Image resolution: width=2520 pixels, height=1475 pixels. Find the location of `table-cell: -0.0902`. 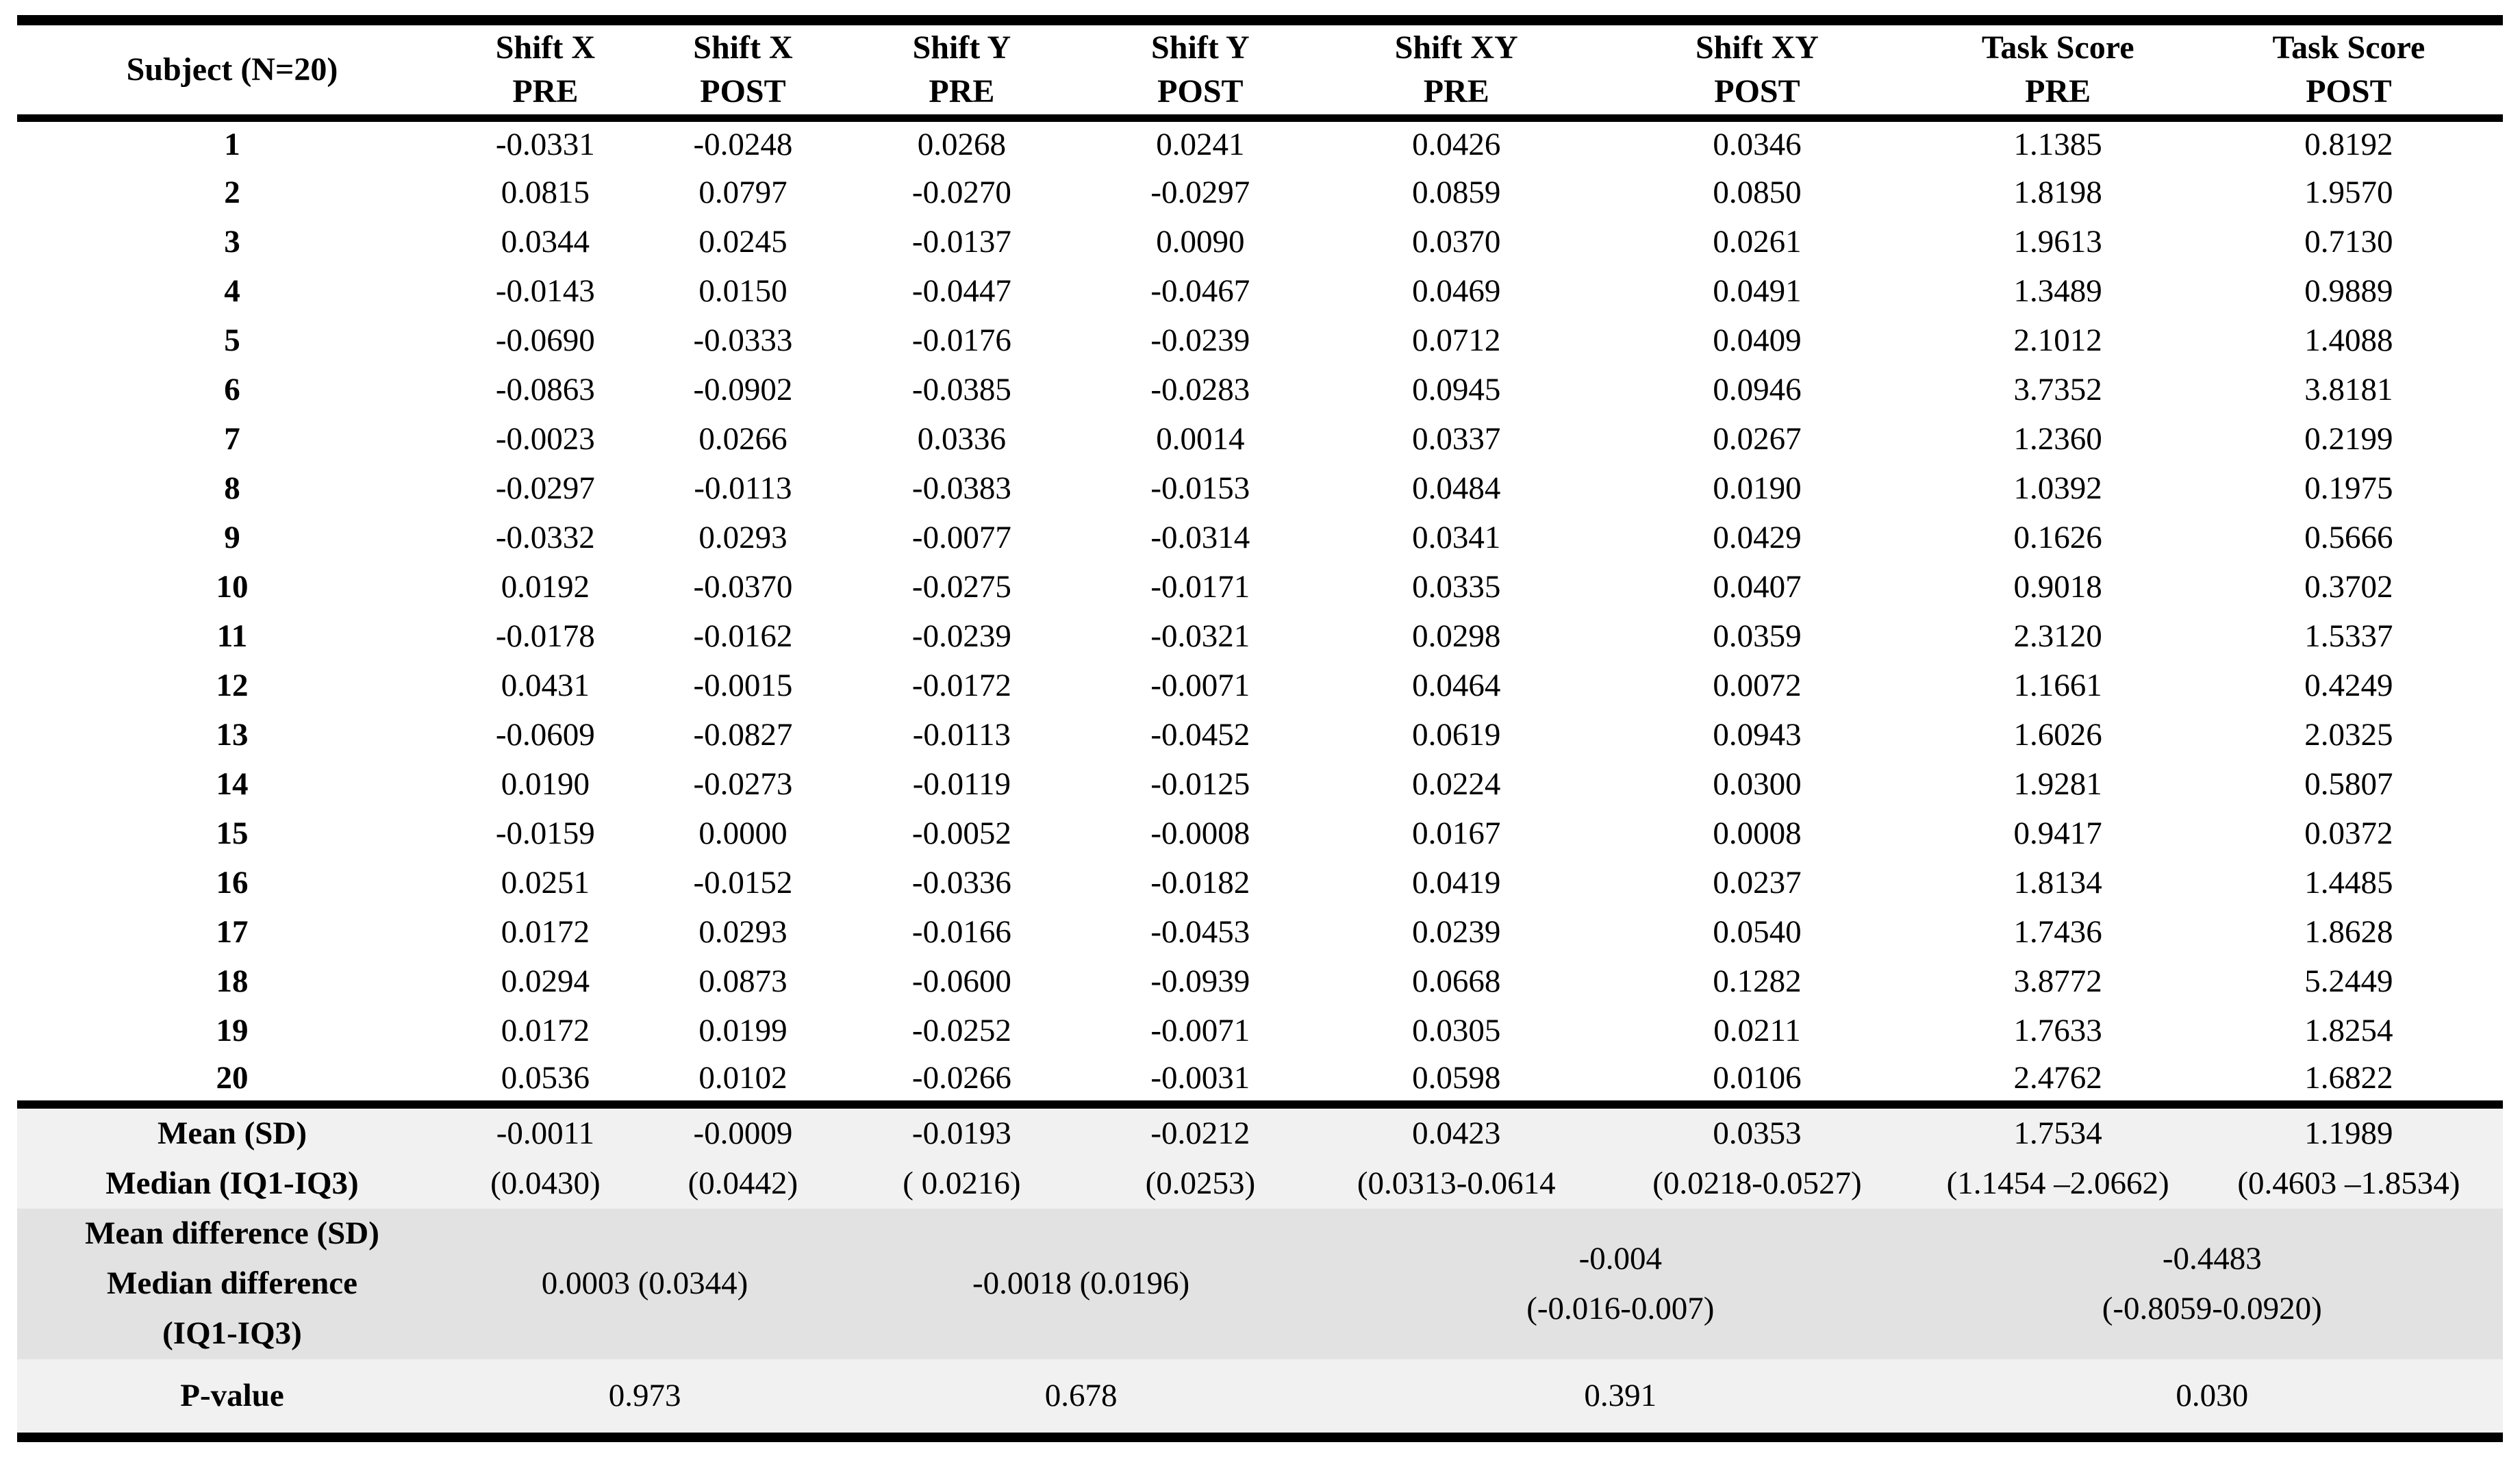

table-cell: -0.0902 is located at coordinates (743, 389).